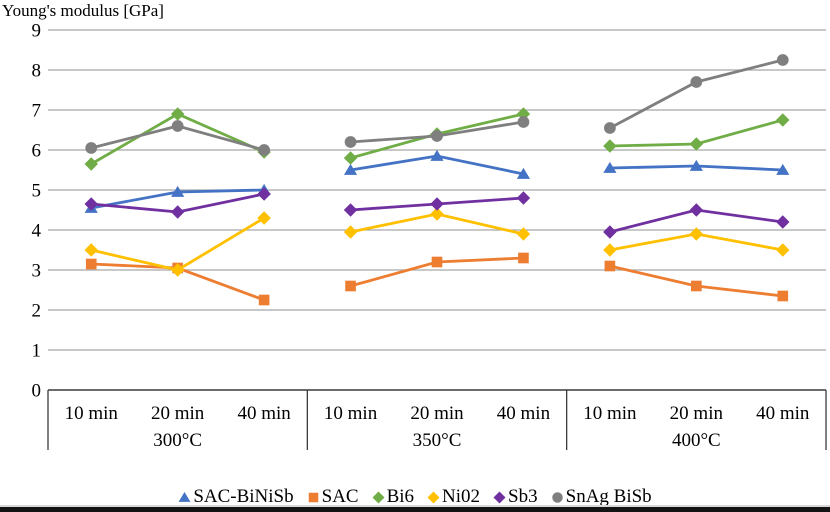  I want to click on y-tick-label: 6, so click(37, 151).